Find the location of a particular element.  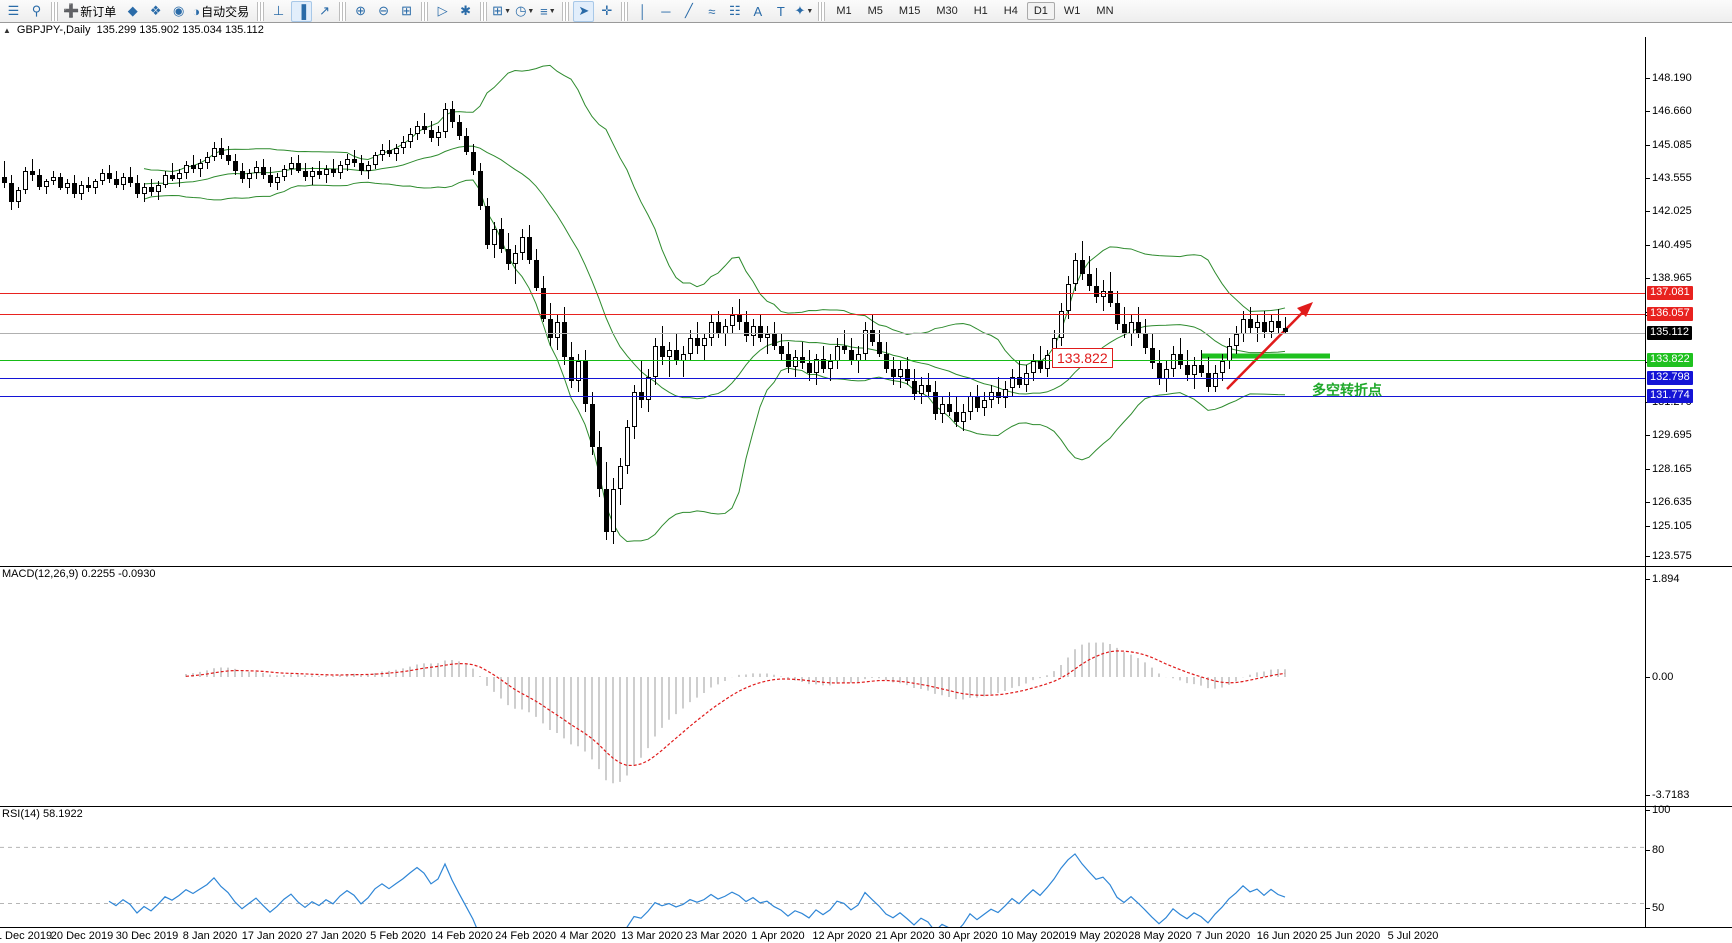

rsi-axis: 1008050150 is located at coordinates (1688, 865).